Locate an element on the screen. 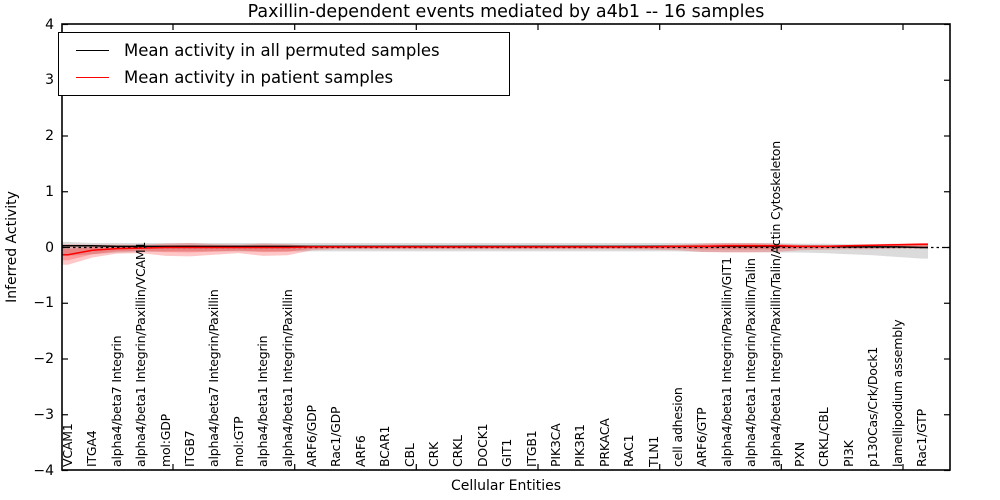 The width and height of the screenshot is (1000, 500). x-tick-label: PIK3CA is located at coordinates (555, 445).